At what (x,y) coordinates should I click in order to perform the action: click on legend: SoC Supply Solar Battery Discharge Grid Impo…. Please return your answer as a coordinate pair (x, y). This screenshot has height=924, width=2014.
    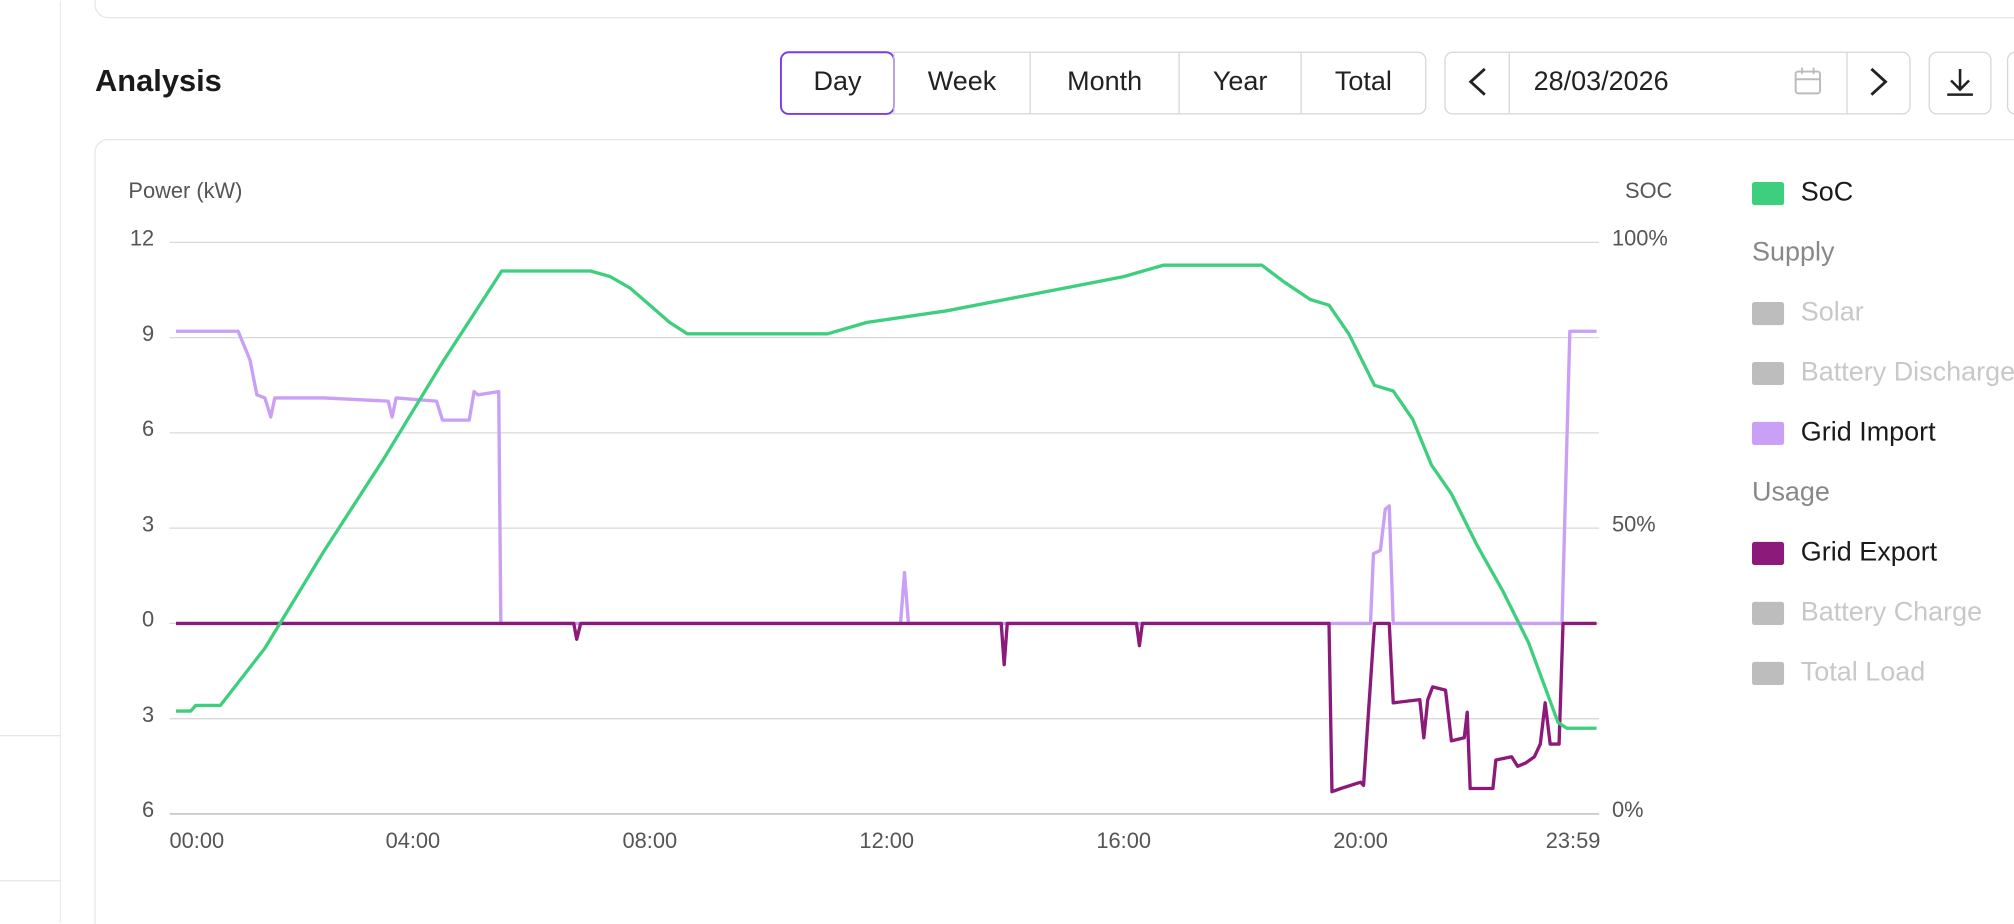
    Looking at the image, I should click on (1882, 432).